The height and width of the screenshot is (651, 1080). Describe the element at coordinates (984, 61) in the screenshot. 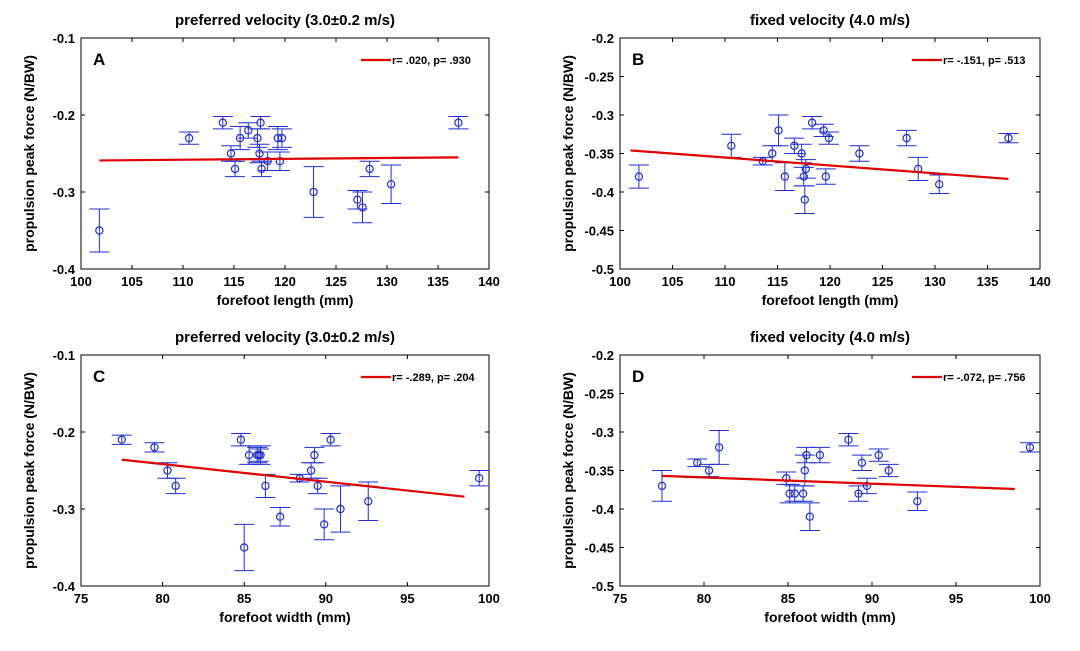

I see `legend-text: r= -.151, p= .513` at that location.